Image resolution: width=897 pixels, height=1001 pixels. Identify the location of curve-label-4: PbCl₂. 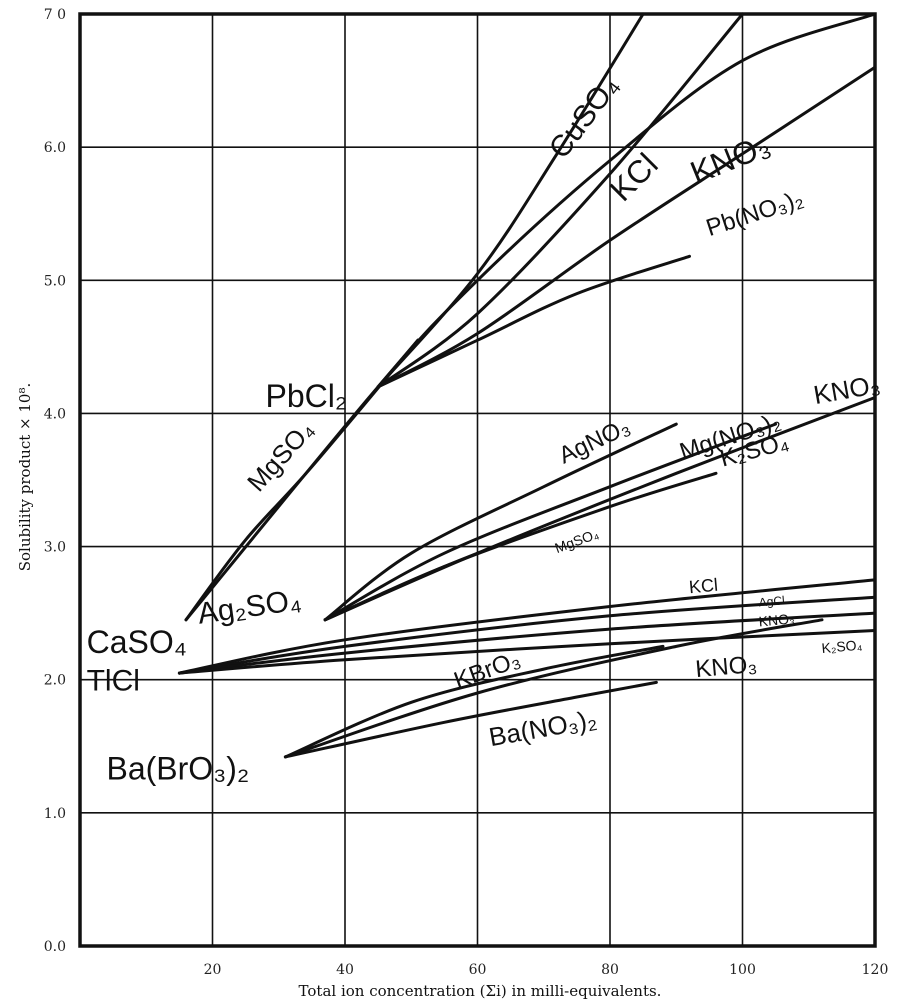
(307, 396).